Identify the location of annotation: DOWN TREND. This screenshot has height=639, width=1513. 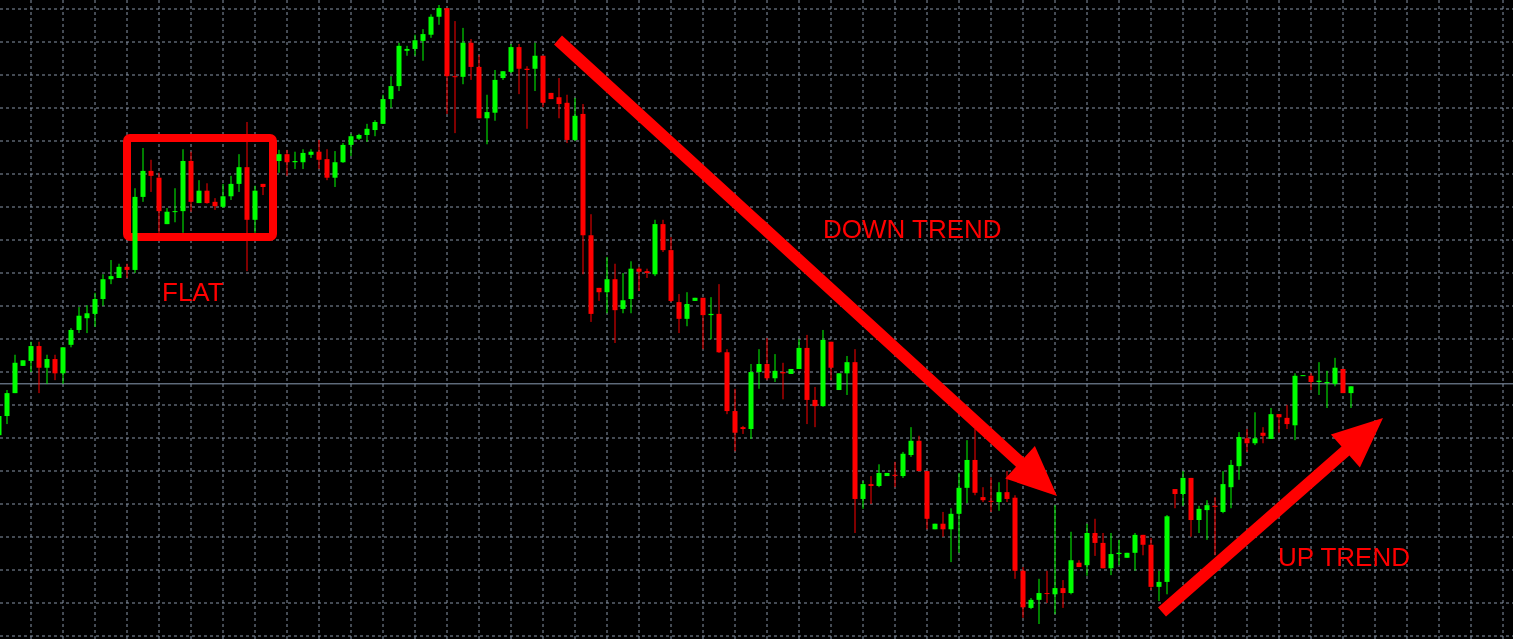
(912, 229).